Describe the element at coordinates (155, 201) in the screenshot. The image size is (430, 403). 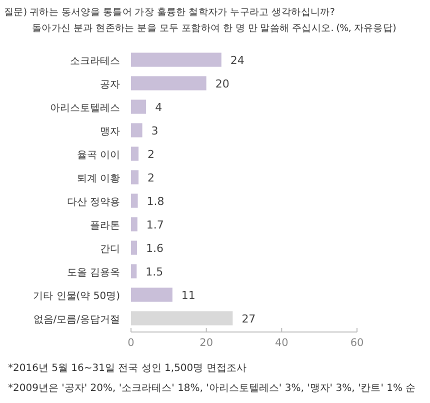
I see `data-label: 1.8` at that location.